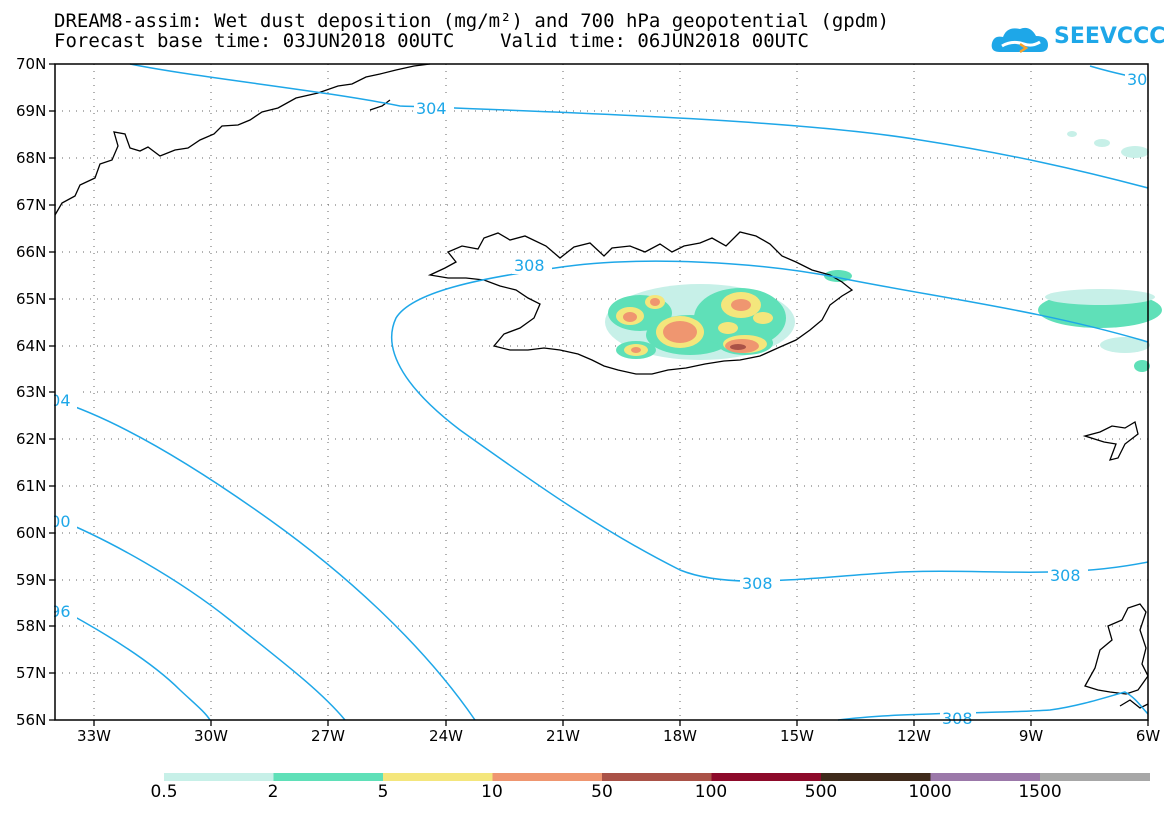 This screenshot has height=815, width=1175. What do you see at coordinates (94, 736) in the screenshot?
I see `lon-label: 33W` at bounding box center [94, 736].